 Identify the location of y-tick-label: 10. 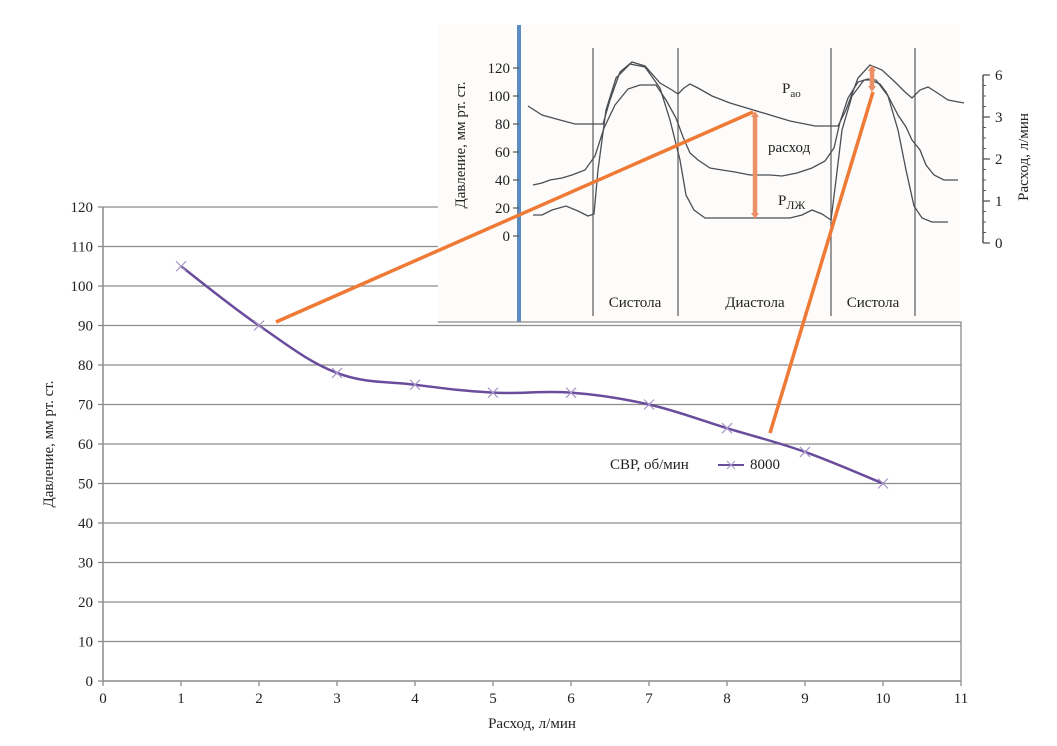
(85, 643).